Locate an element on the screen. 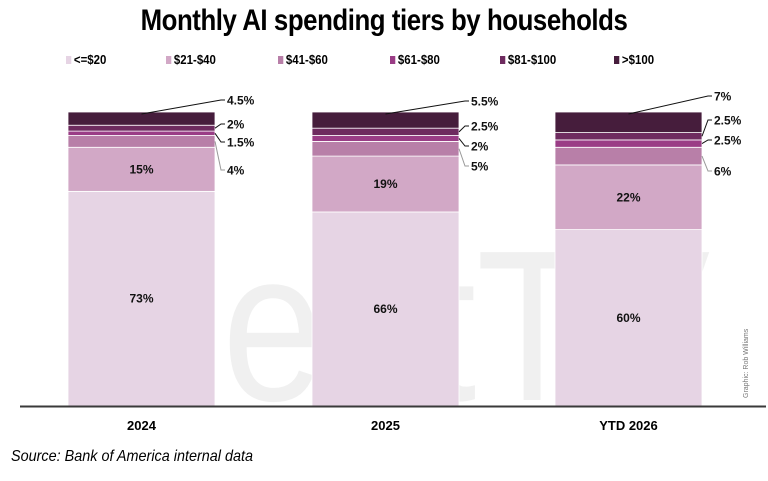 The width and height of the screenshot is (768, 481). x-tick-label: 2024 is located at coordinates (142, 425).